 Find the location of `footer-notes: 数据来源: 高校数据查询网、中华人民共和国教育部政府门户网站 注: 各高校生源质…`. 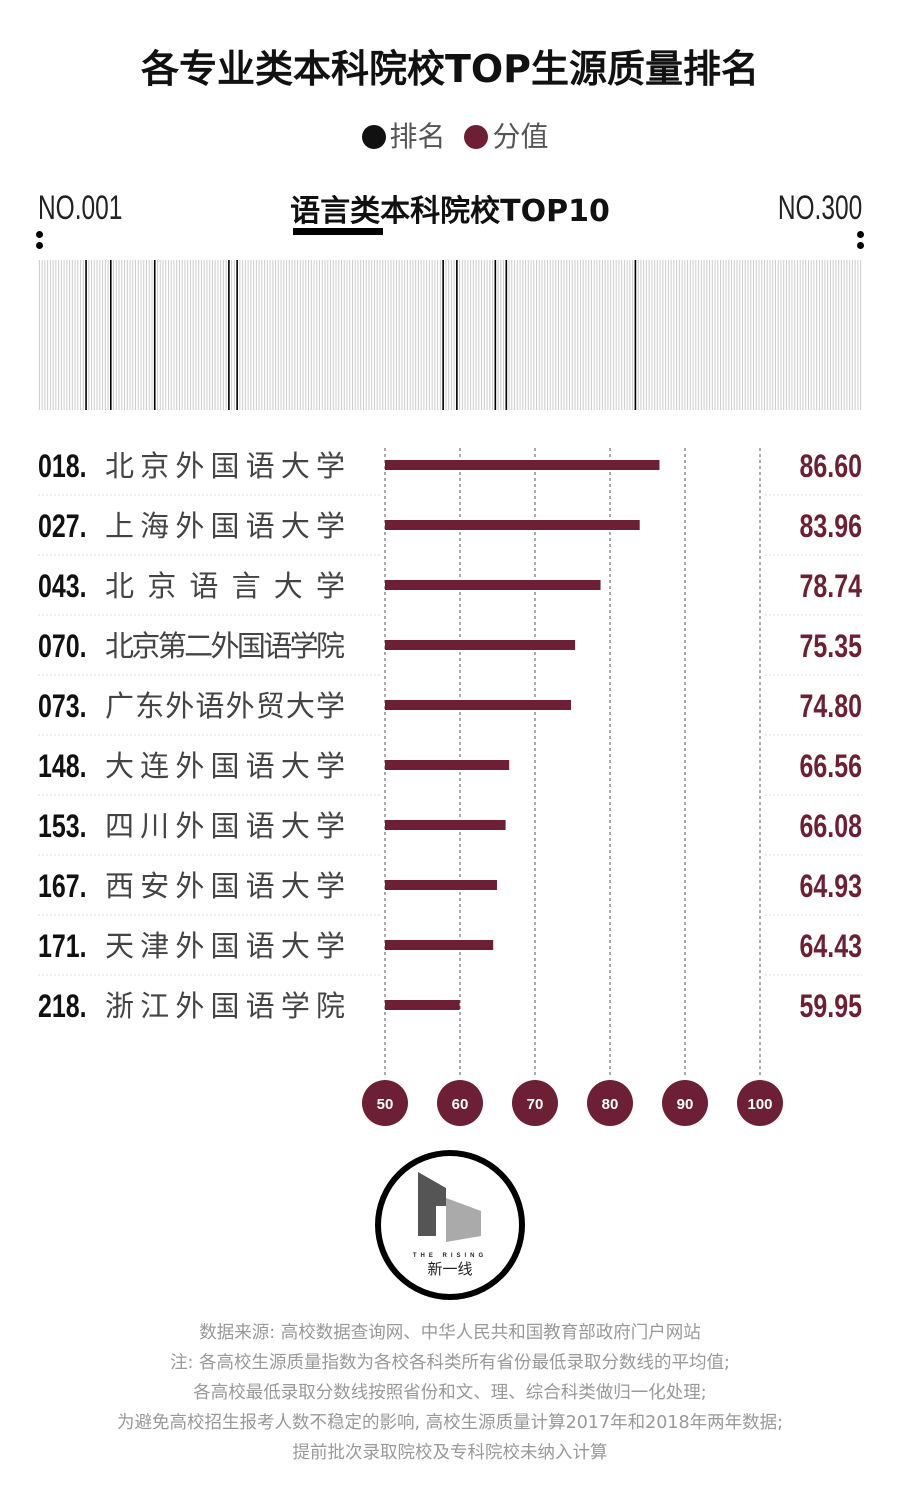

footer-notes: 数据来源: 高校数据查询网、中华人民共和国教育部政府门户网站 注: 各高校生源质… is located at coordinates (450, 1393).